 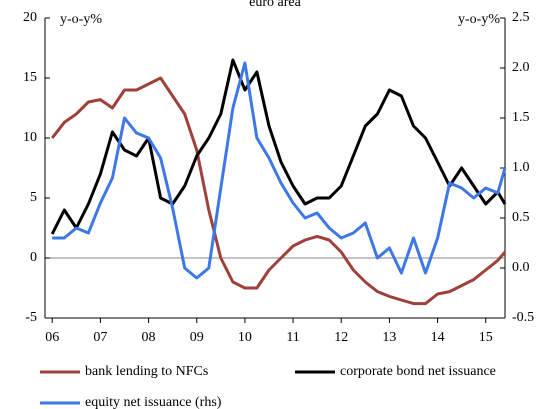 What do you see at coordinates (479, 19) in the screenshot?
I see `y2-axis-label: y-o-y%` at bounding box center [479, 19].